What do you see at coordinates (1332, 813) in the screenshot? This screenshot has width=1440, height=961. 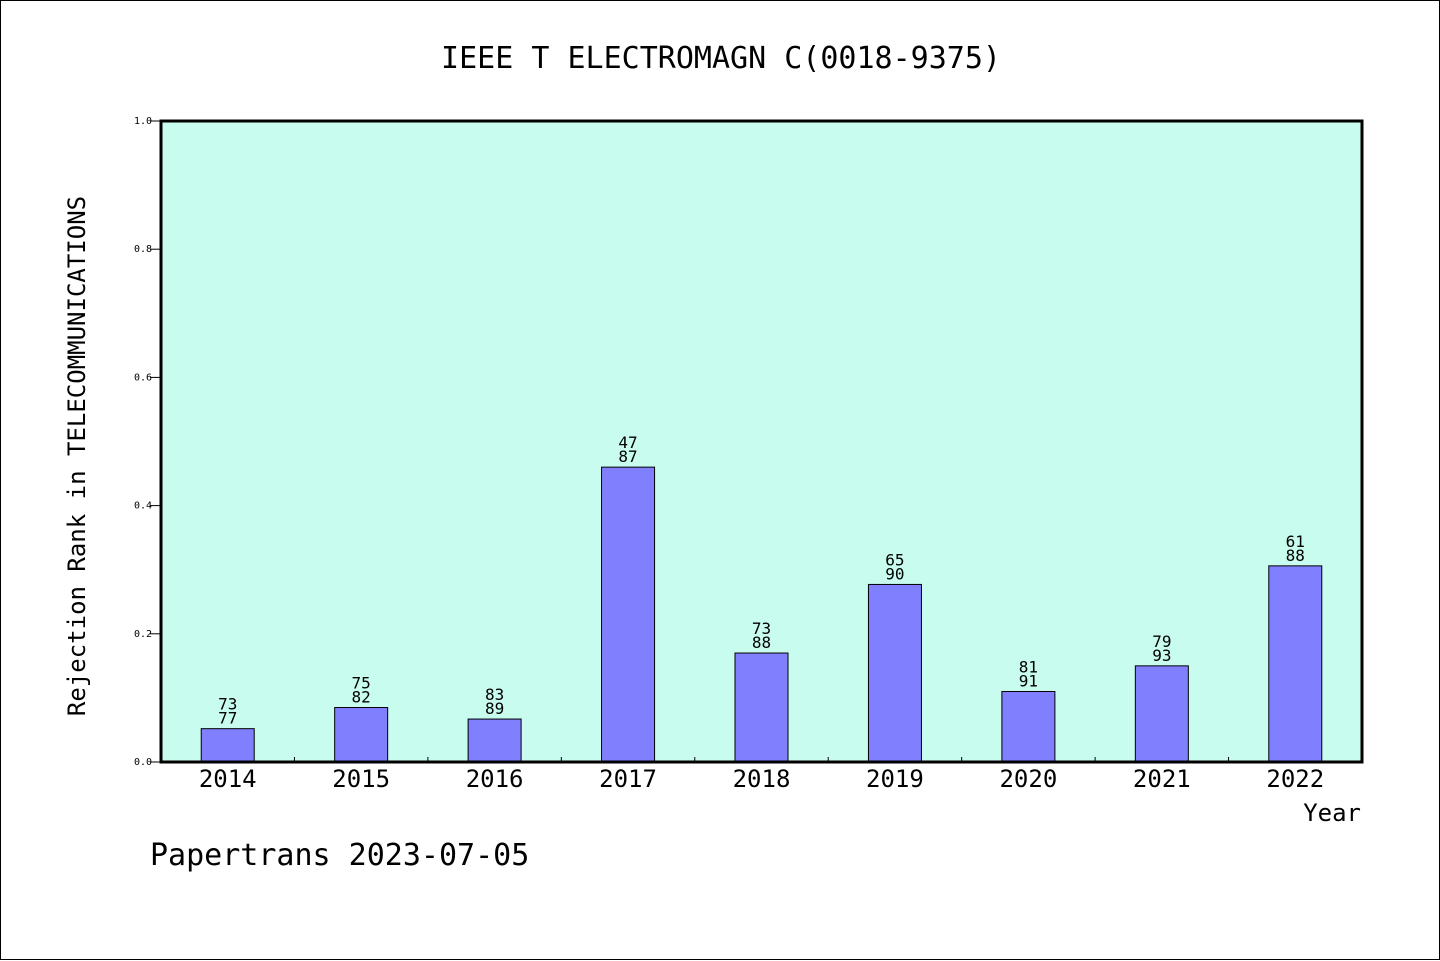 I see `x-axis-label: Year` at bounding box center [1332, 813].